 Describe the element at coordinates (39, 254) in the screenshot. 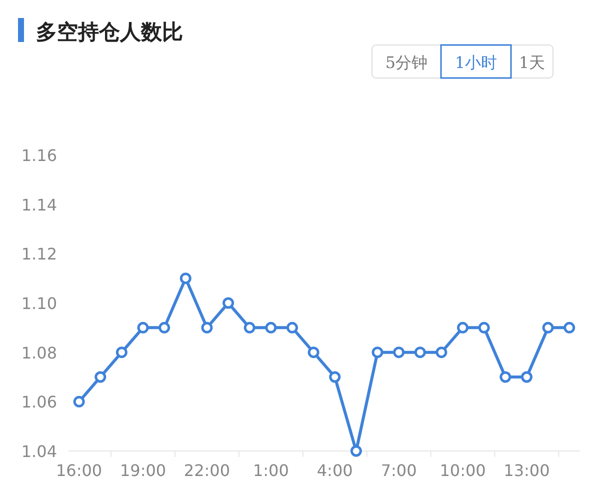

I see `y-tick-label: 1.12` at that location.